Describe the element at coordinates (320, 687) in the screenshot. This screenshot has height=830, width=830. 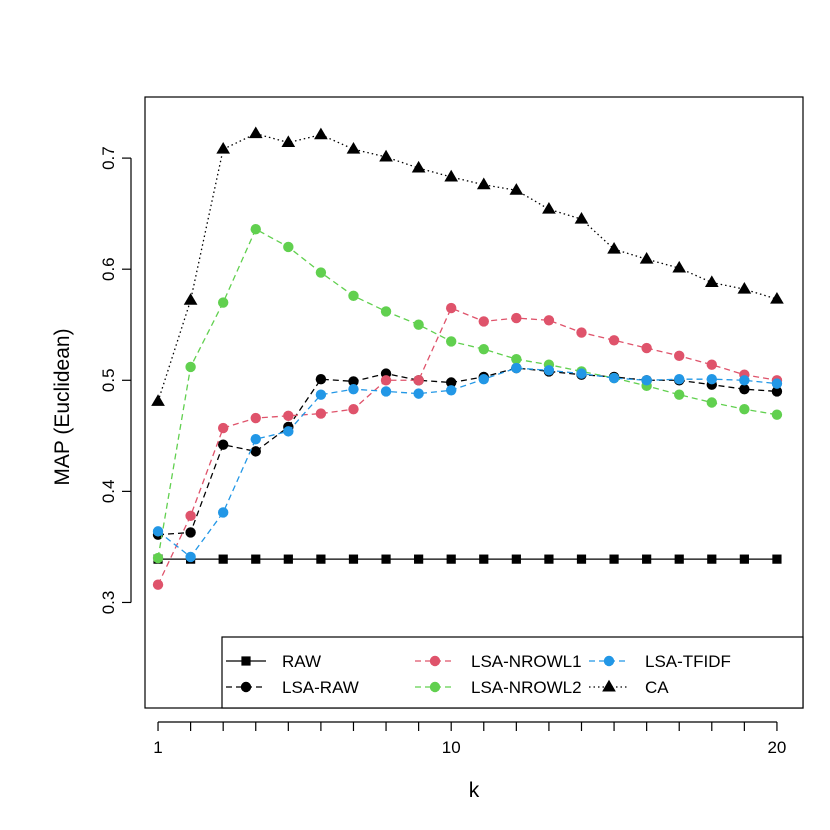
I see `legend-label-lsa-raw: LSA-RAW` at that location.